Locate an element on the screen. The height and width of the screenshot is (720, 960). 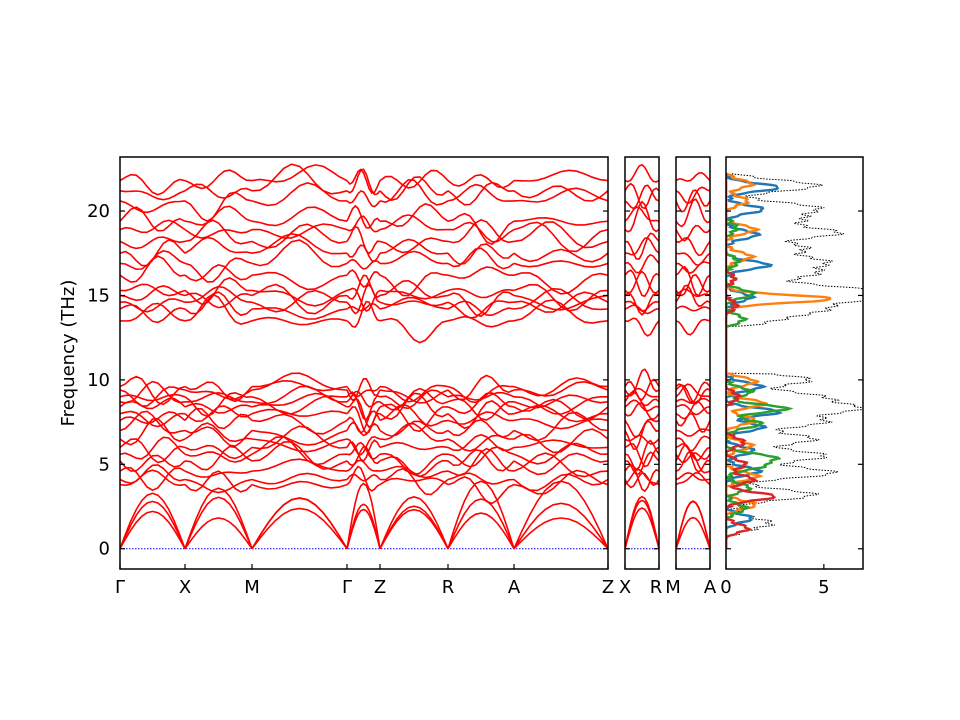
dos-frame is located at coordinates (794, 363).